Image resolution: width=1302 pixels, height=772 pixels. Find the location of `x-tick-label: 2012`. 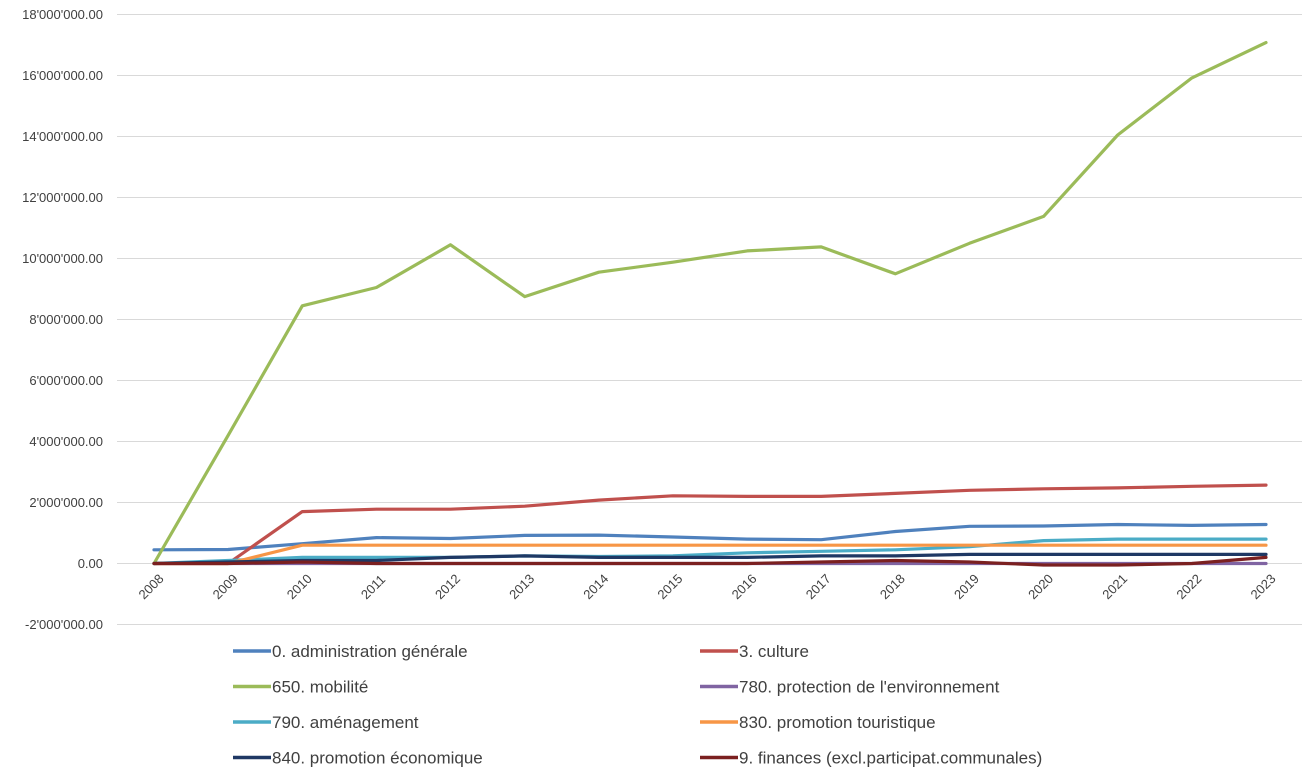

x-tick-label: 2012 is located at coordinates (447, 586).